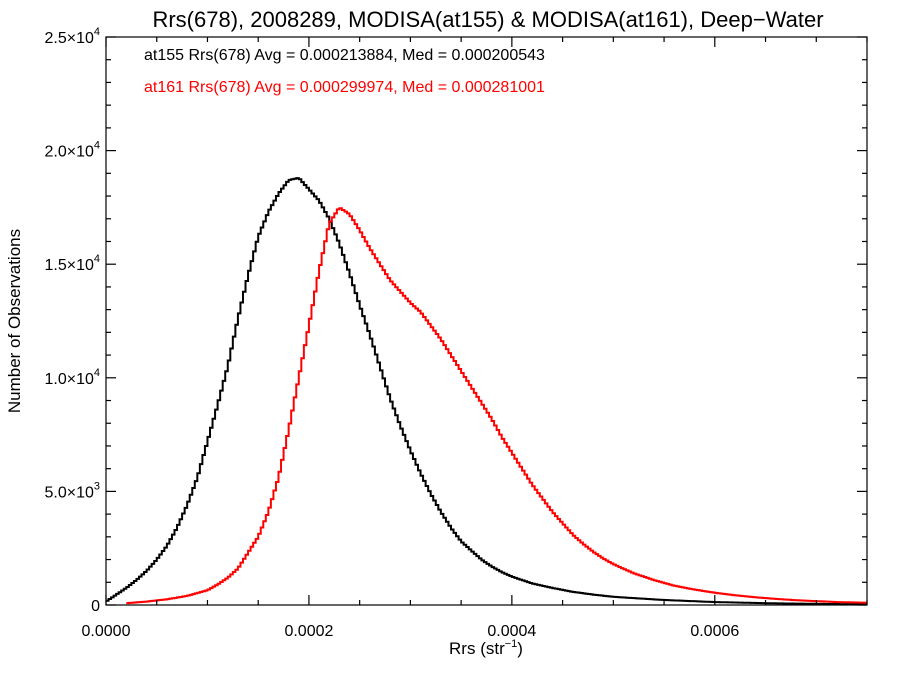  What do you see at coordinates (72, 490) in the screenshot?
I see `y-tick-label: 5.0×10³` at bounding box center [72, 490].